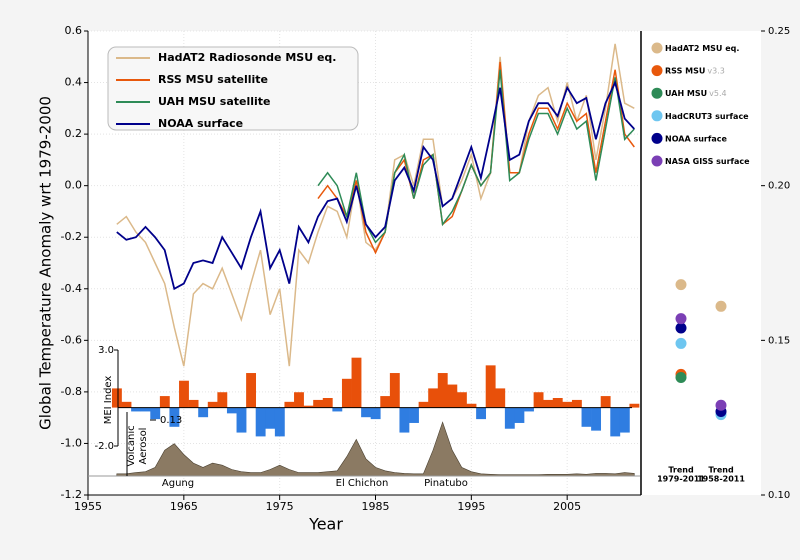  I want to click on legend-label: NASA GISS surface, so click(707, 161).